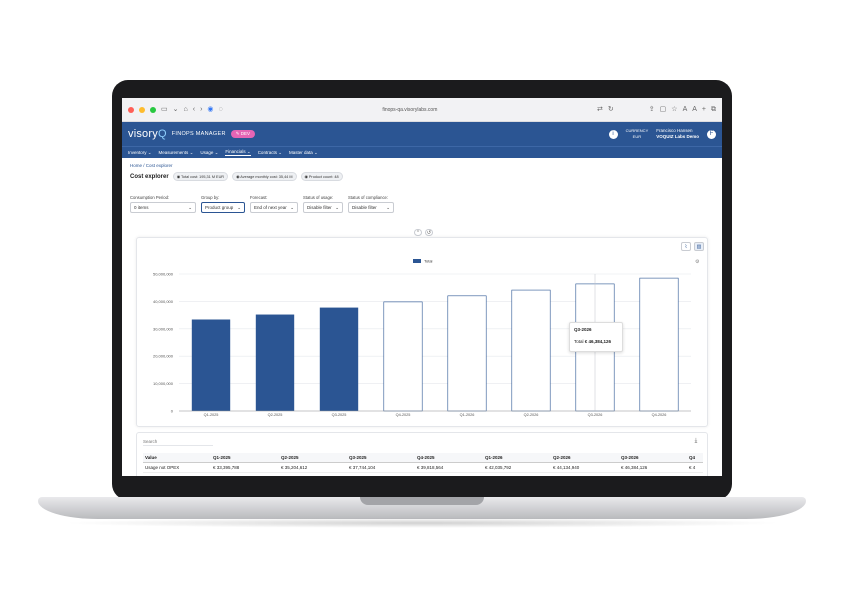 This screenshot has width=844, height=589. I want to click on star-icon: ☆, so click(674, 109).